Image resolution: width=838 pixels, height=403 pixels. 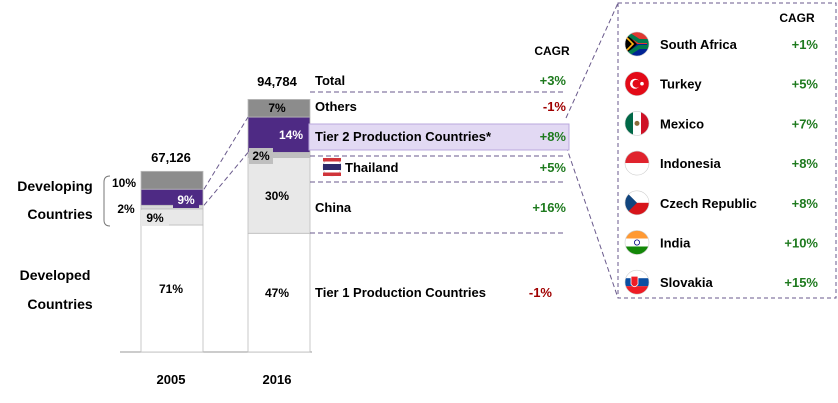 What do you see at coordinates (805, 44) in the screenshot?
I see `tier2-country-cagr-0: +1%` at bounding box center [805, 44].